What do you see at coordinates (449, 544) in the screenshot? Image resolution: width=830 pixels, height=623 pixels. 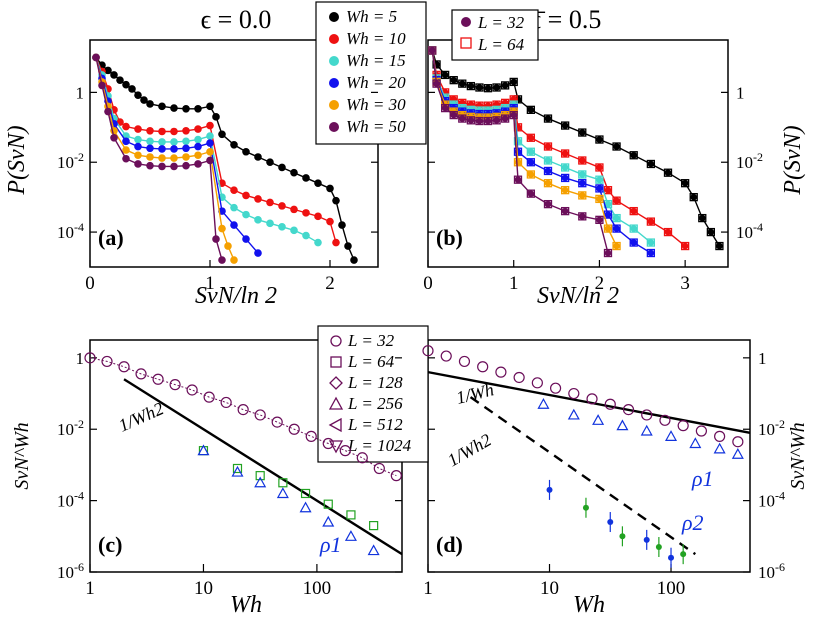 I see `panel-label-d: (d)` at bounding box center [449, 544].